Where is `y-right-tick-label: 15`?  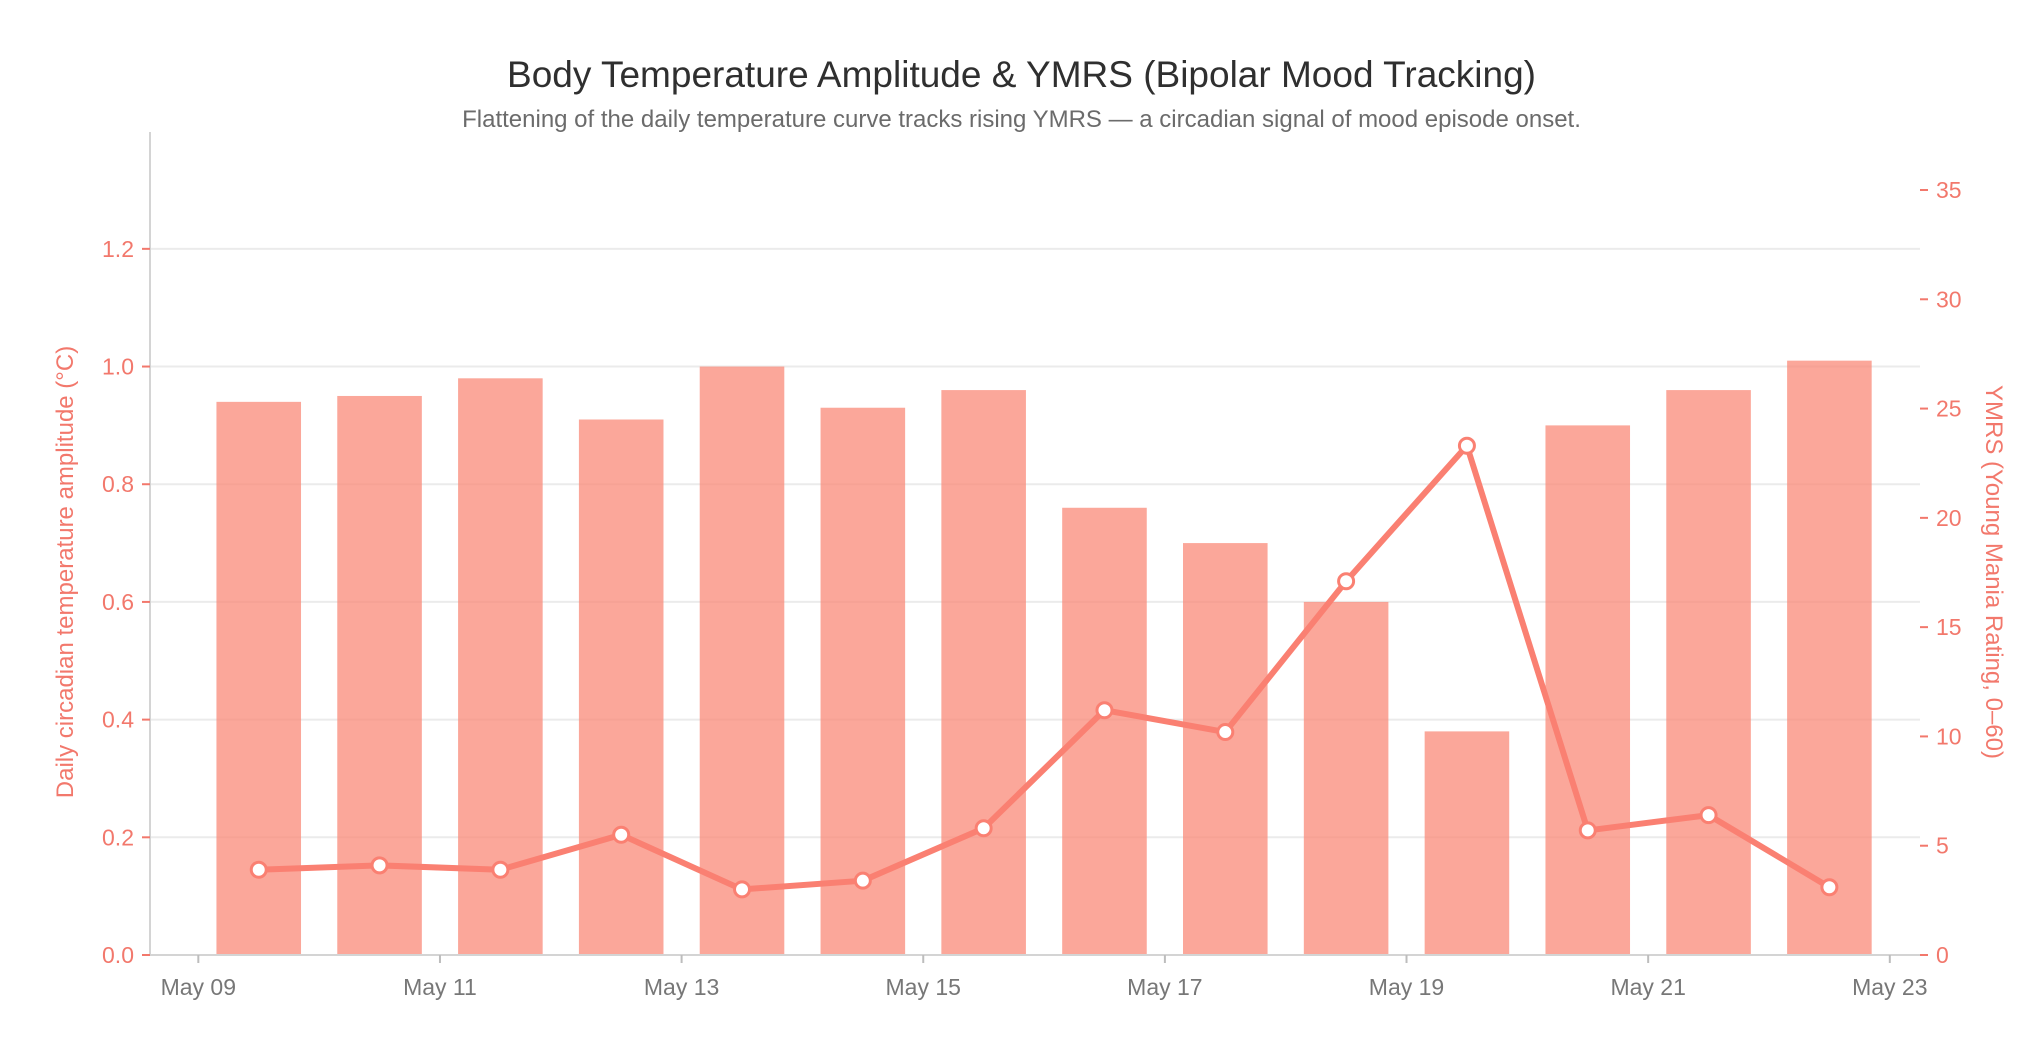 y-right-tick-label: 15 is located at coordinates (1949, 627).